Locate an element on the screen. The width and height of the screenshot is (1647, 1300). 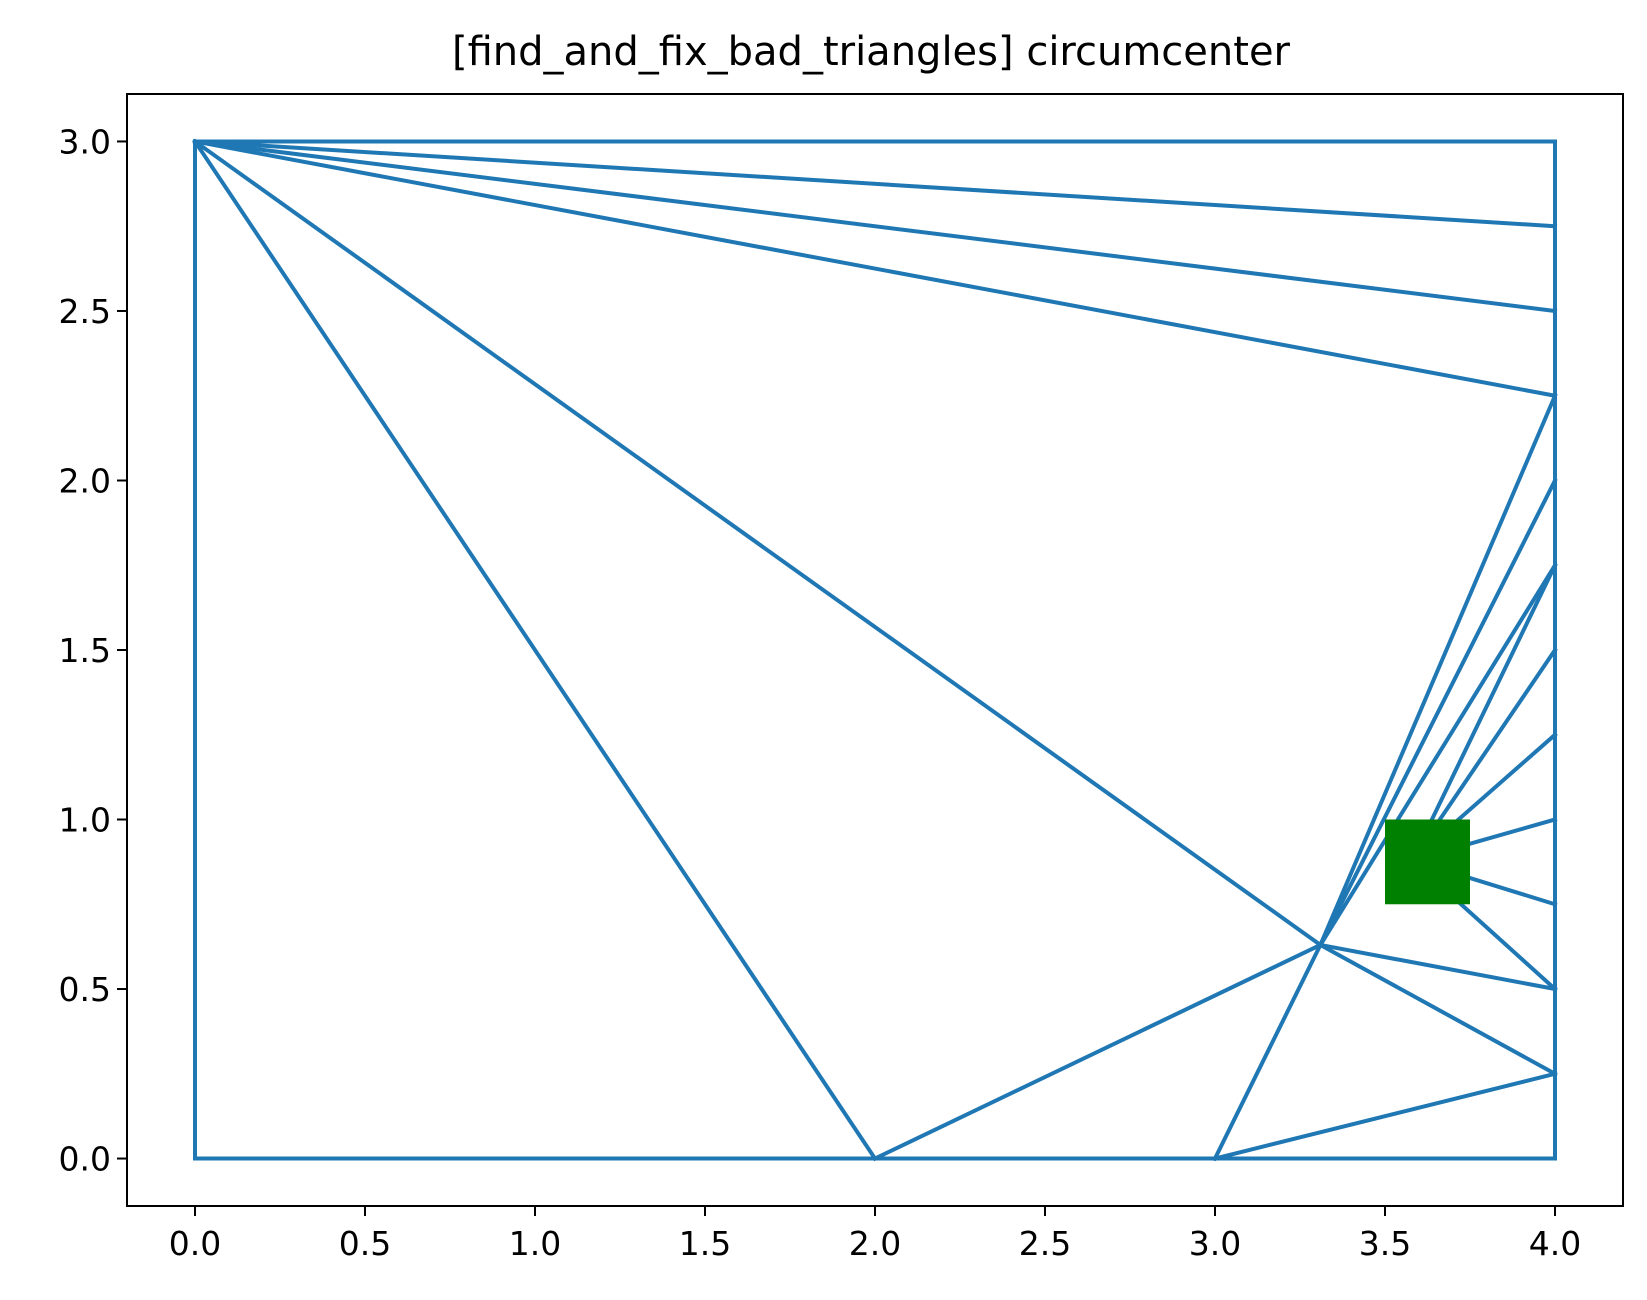
y-tick-label: 1.5 is located at coordinates (85, 650).